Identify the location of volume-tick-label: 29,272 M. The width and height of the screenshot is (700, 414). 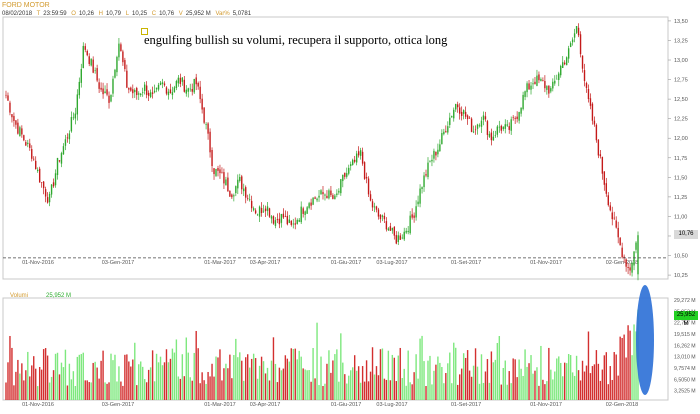
(685, 301).